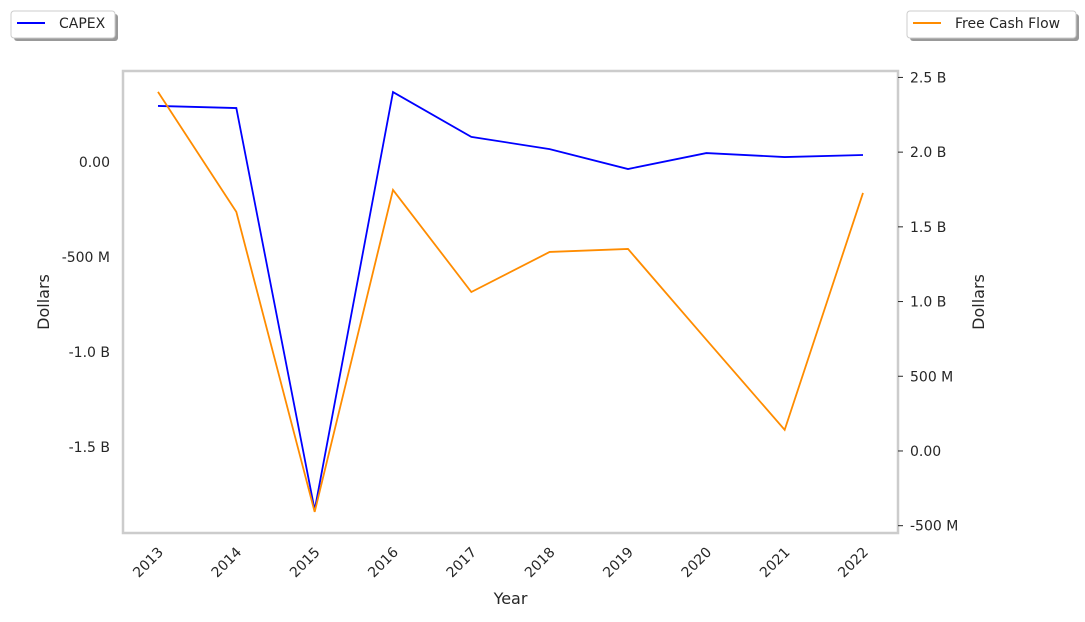 This screenshot has width=1085, height=622. I want to click on y-tick-right: 500 M, so click(931, 377).